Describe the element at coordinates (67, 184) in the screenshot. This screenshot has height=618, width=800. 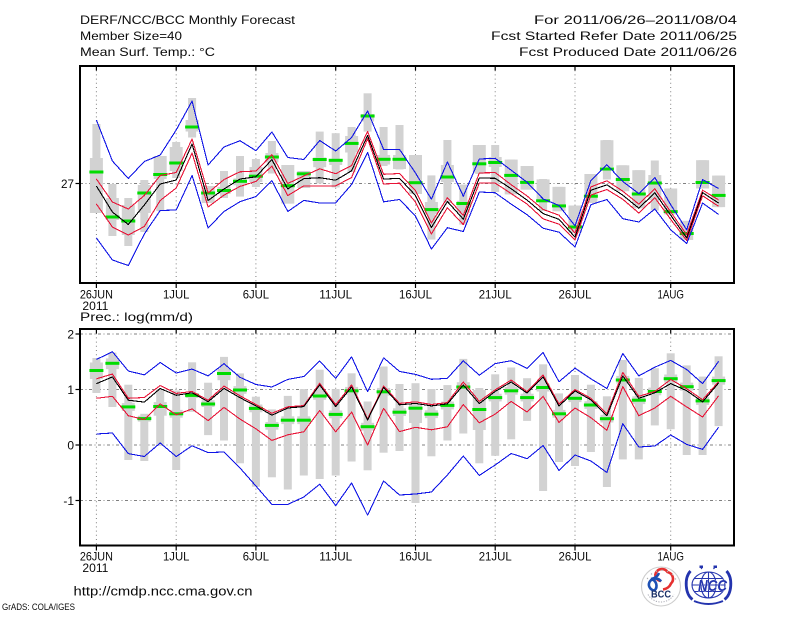
I see `svg-text: 27` at that location.